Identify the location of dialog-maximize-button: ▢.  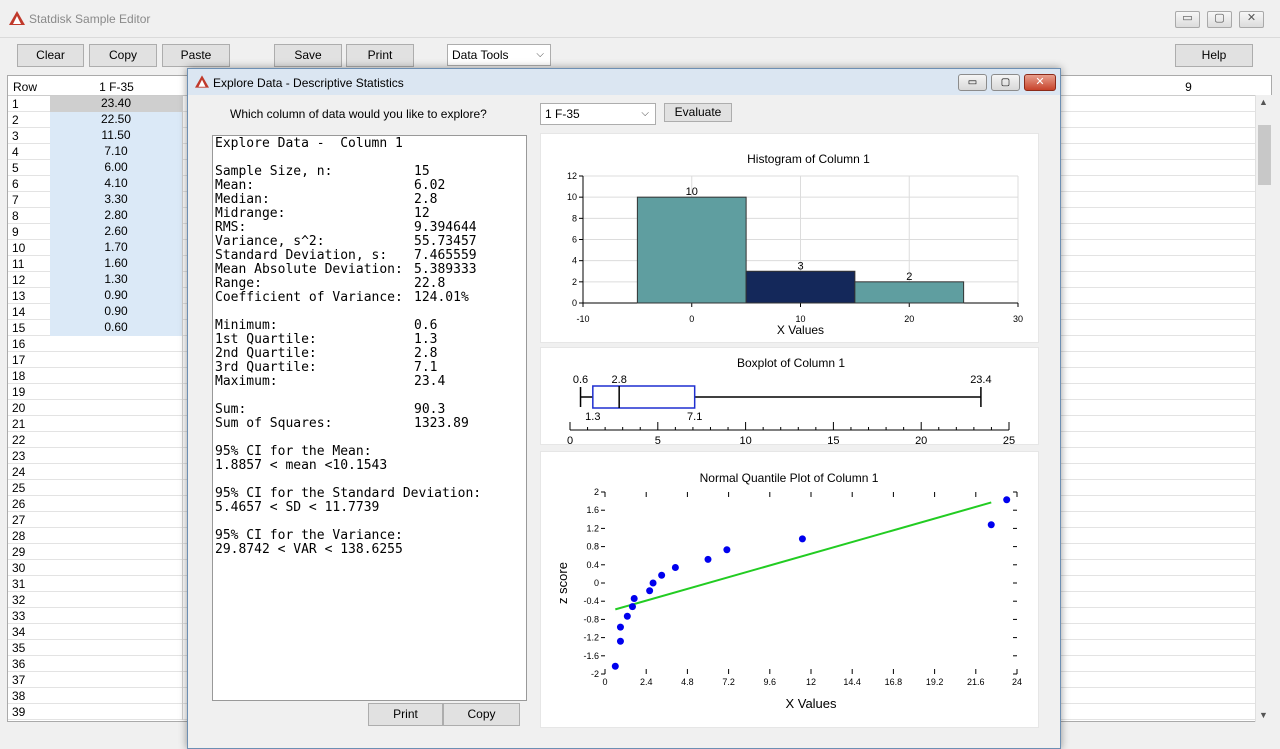
(1005, 82).